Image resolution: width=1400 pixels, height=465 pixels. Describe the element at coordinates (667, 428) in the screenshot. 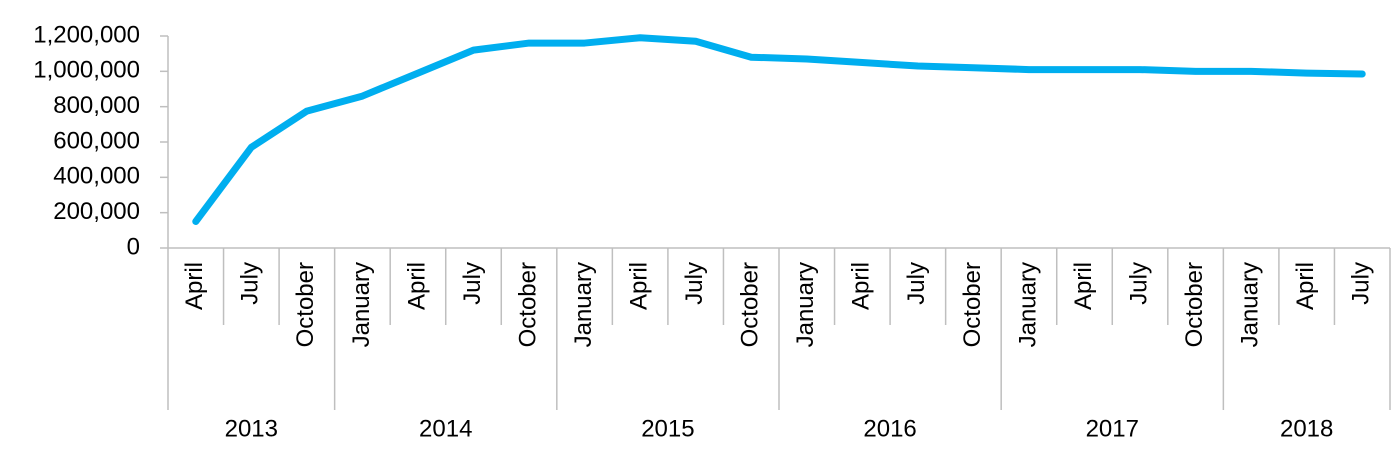

I see `group-label: 2015` at that location.